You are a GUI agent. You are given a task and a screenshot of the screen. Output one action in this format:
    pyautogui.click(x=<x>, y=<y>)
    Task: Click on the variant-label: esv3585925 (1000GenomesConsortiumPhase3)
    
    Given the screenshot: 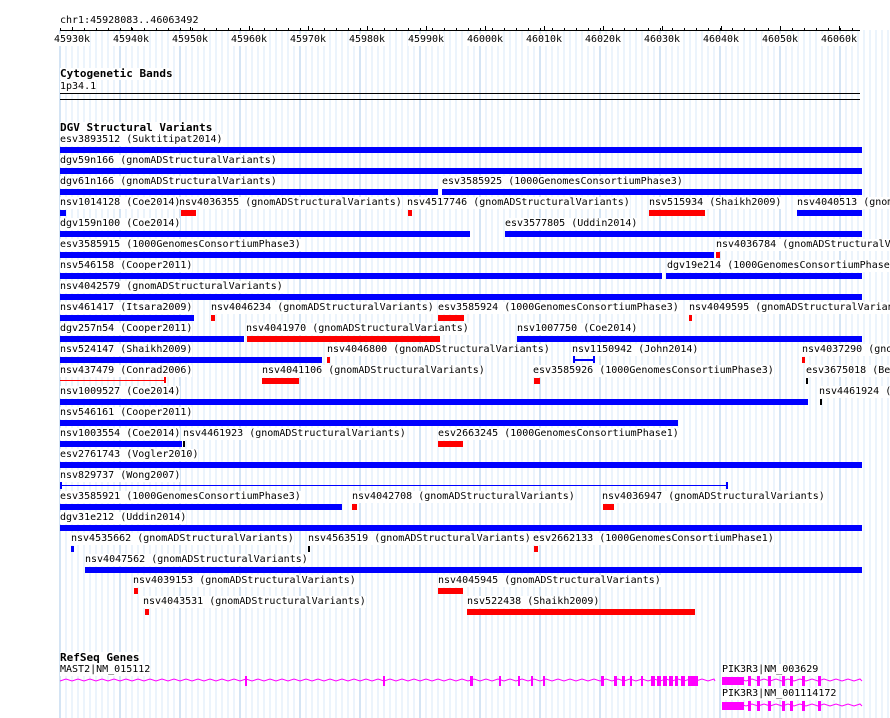 What is the action you would take?
    pyautogui.click(x=562, y=182)
    